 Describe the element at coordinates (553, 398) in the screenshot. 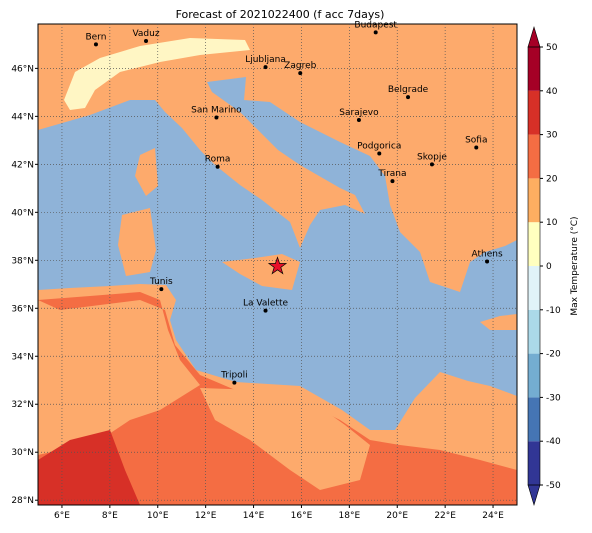

I see `colorbar-tick-label: -30` at that location.